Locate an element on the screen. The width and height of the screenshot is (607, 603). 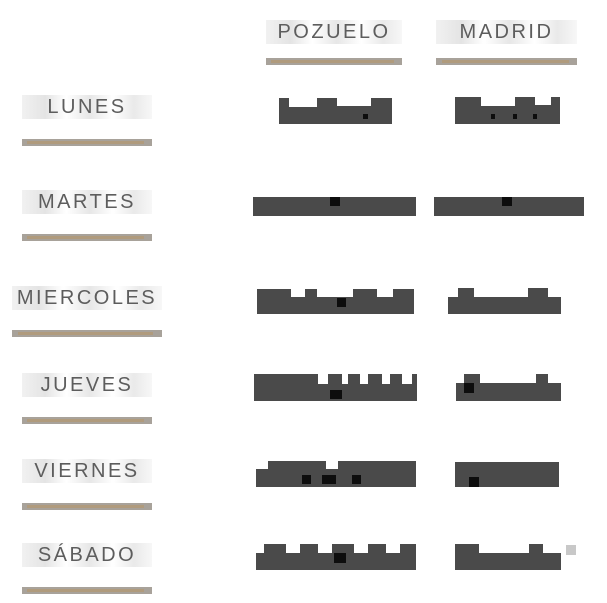
cell-jueves-madrid is located at coordinates (508, 387).